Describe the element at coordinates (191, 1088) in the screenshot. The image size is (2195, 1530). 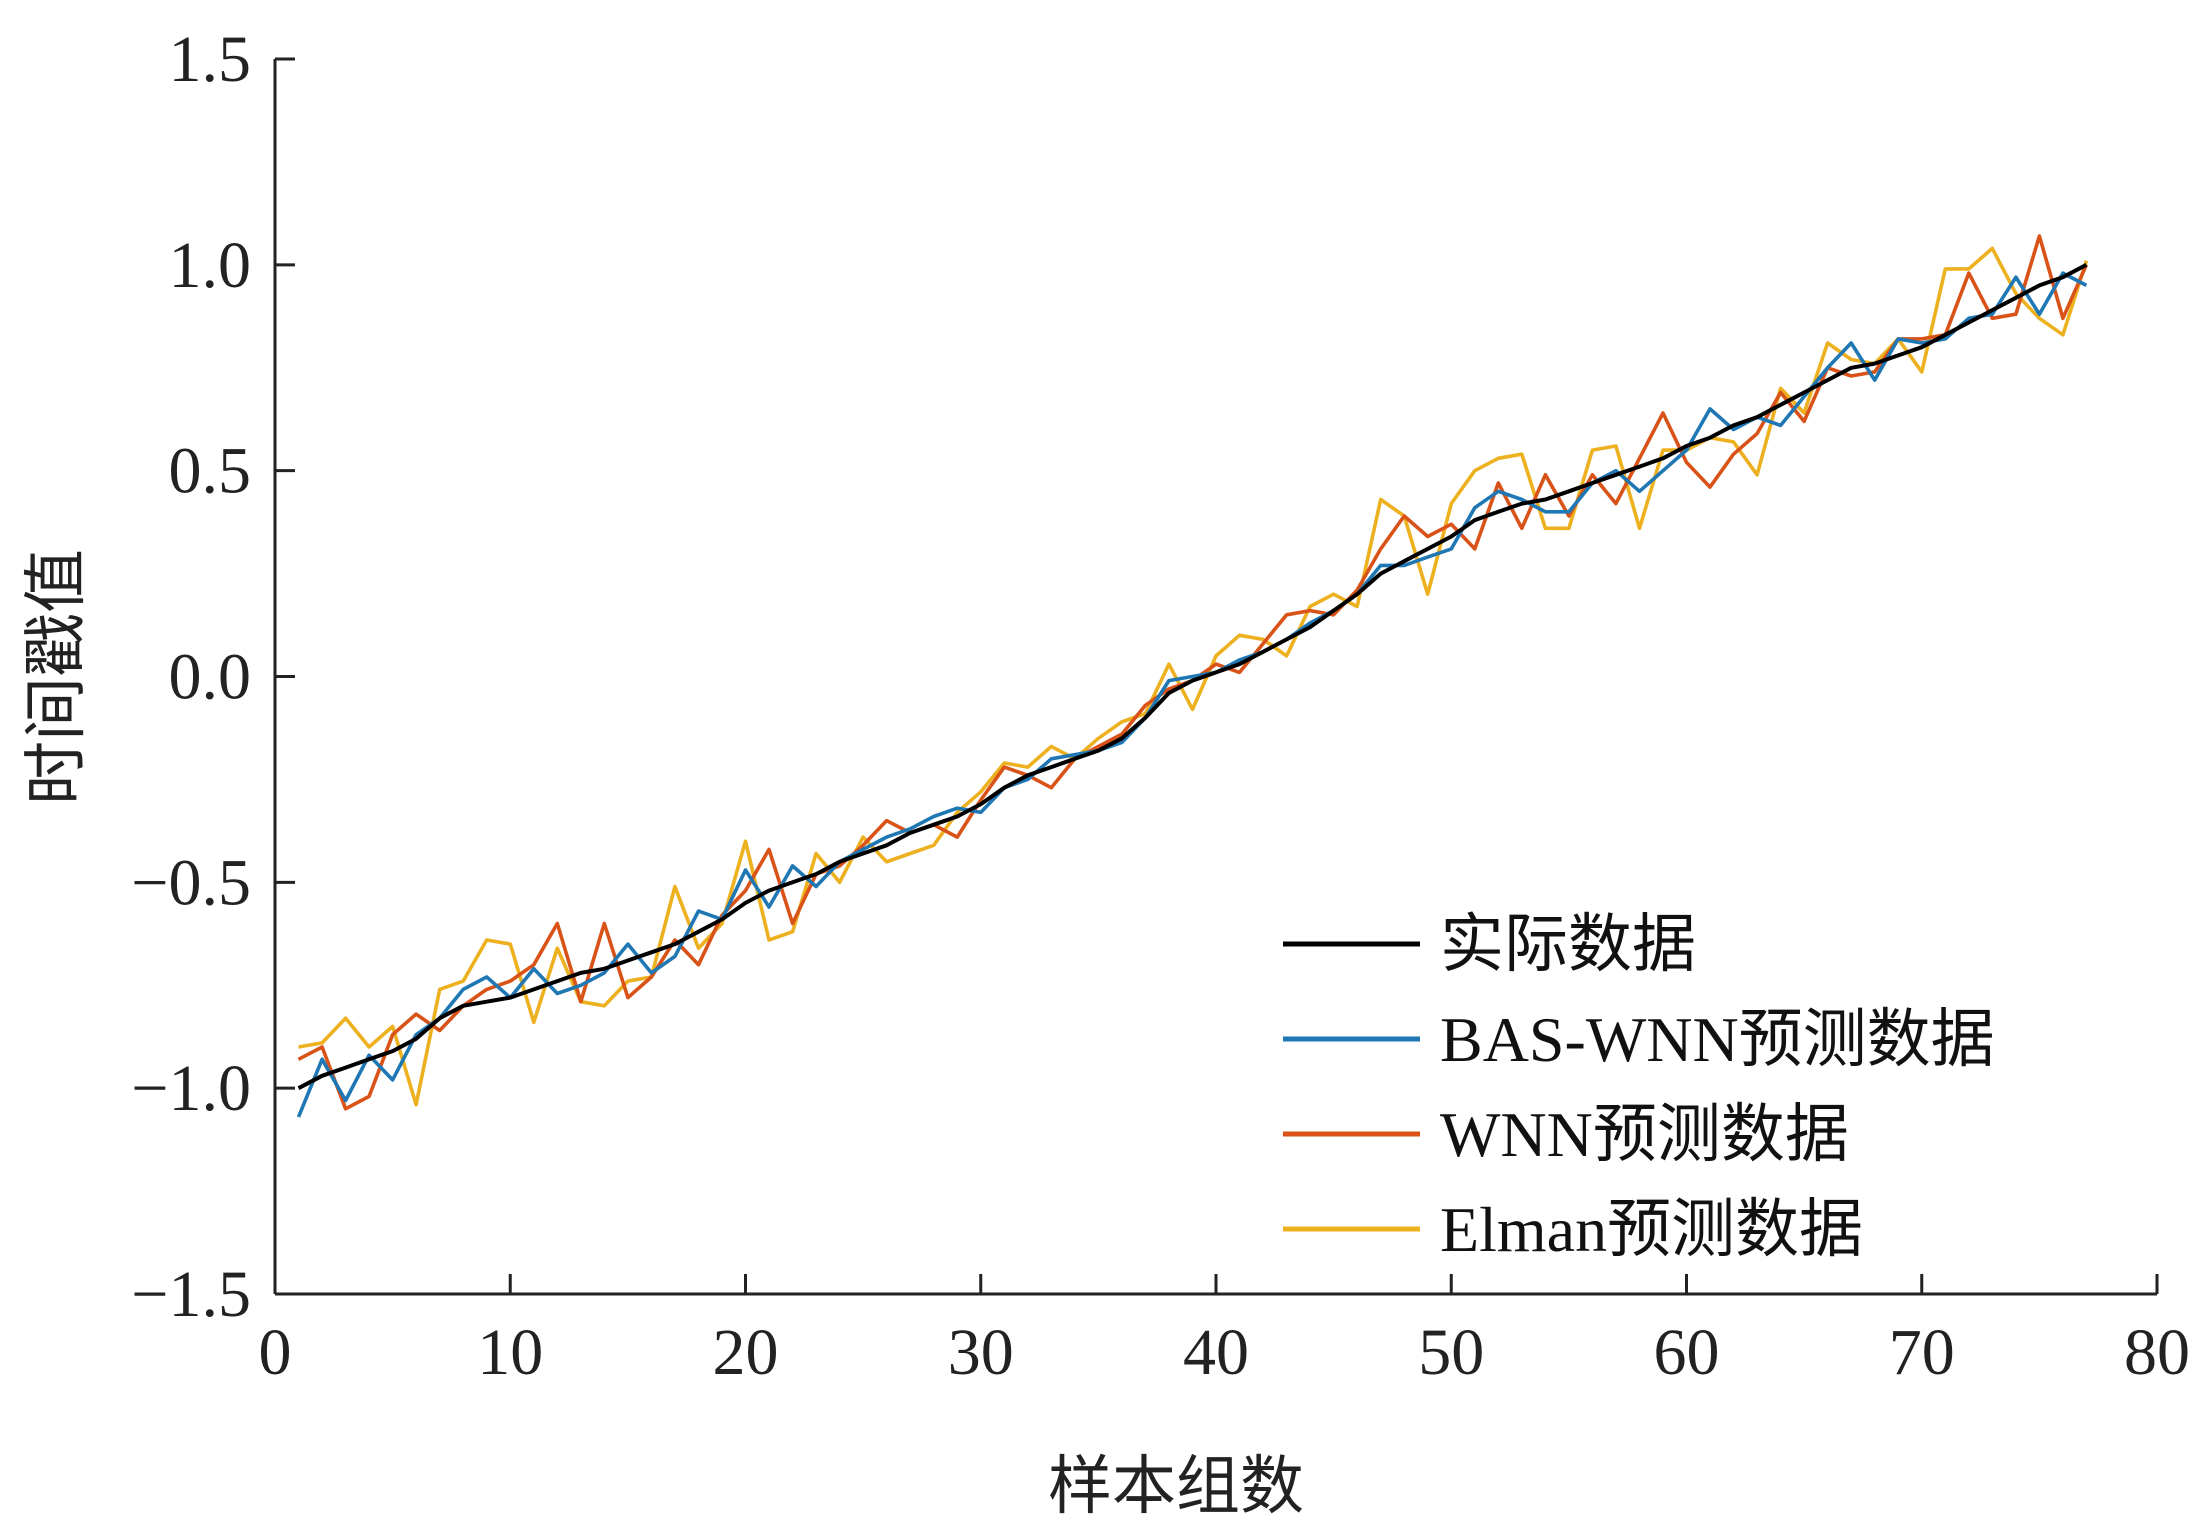
I see `y-tick-label: −1.0` at that location.